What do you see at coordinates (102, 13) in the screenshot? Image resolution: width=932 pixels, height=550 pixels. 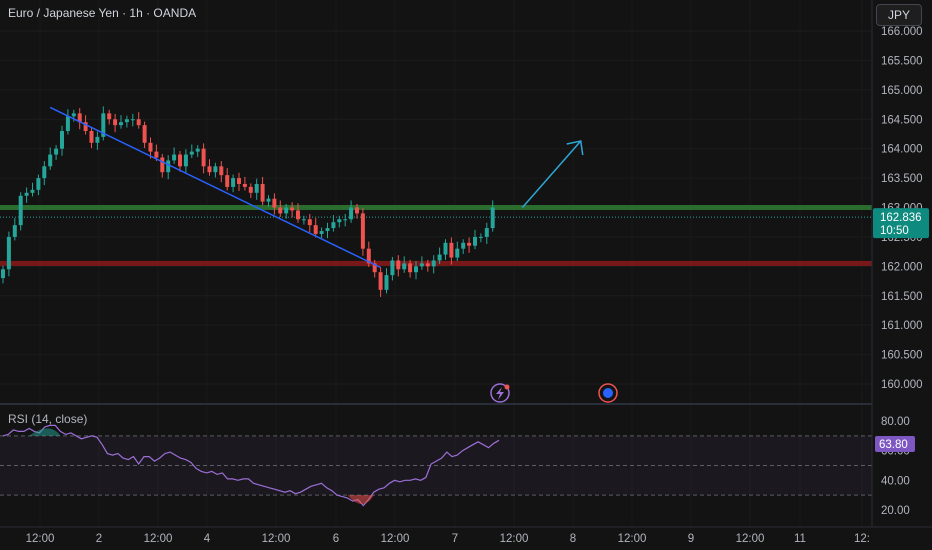 I see `symbol-title: Euro / Japanese Yen · 1h · OANDA` at bounding box center [102, 13].